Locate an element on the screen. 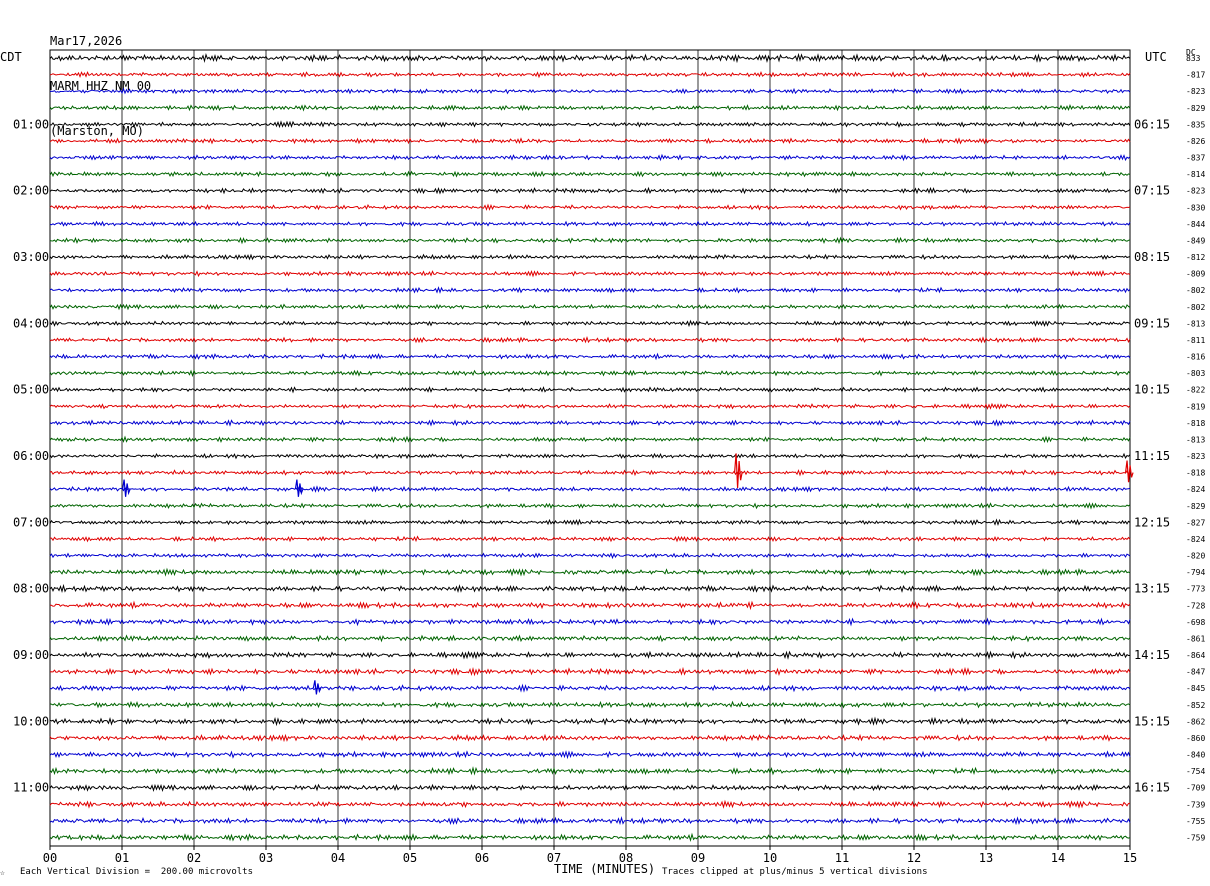 The height and width of the screenshot is (886, 1210). dc-offset-label: -844 is located at coordinates (1195, 224).